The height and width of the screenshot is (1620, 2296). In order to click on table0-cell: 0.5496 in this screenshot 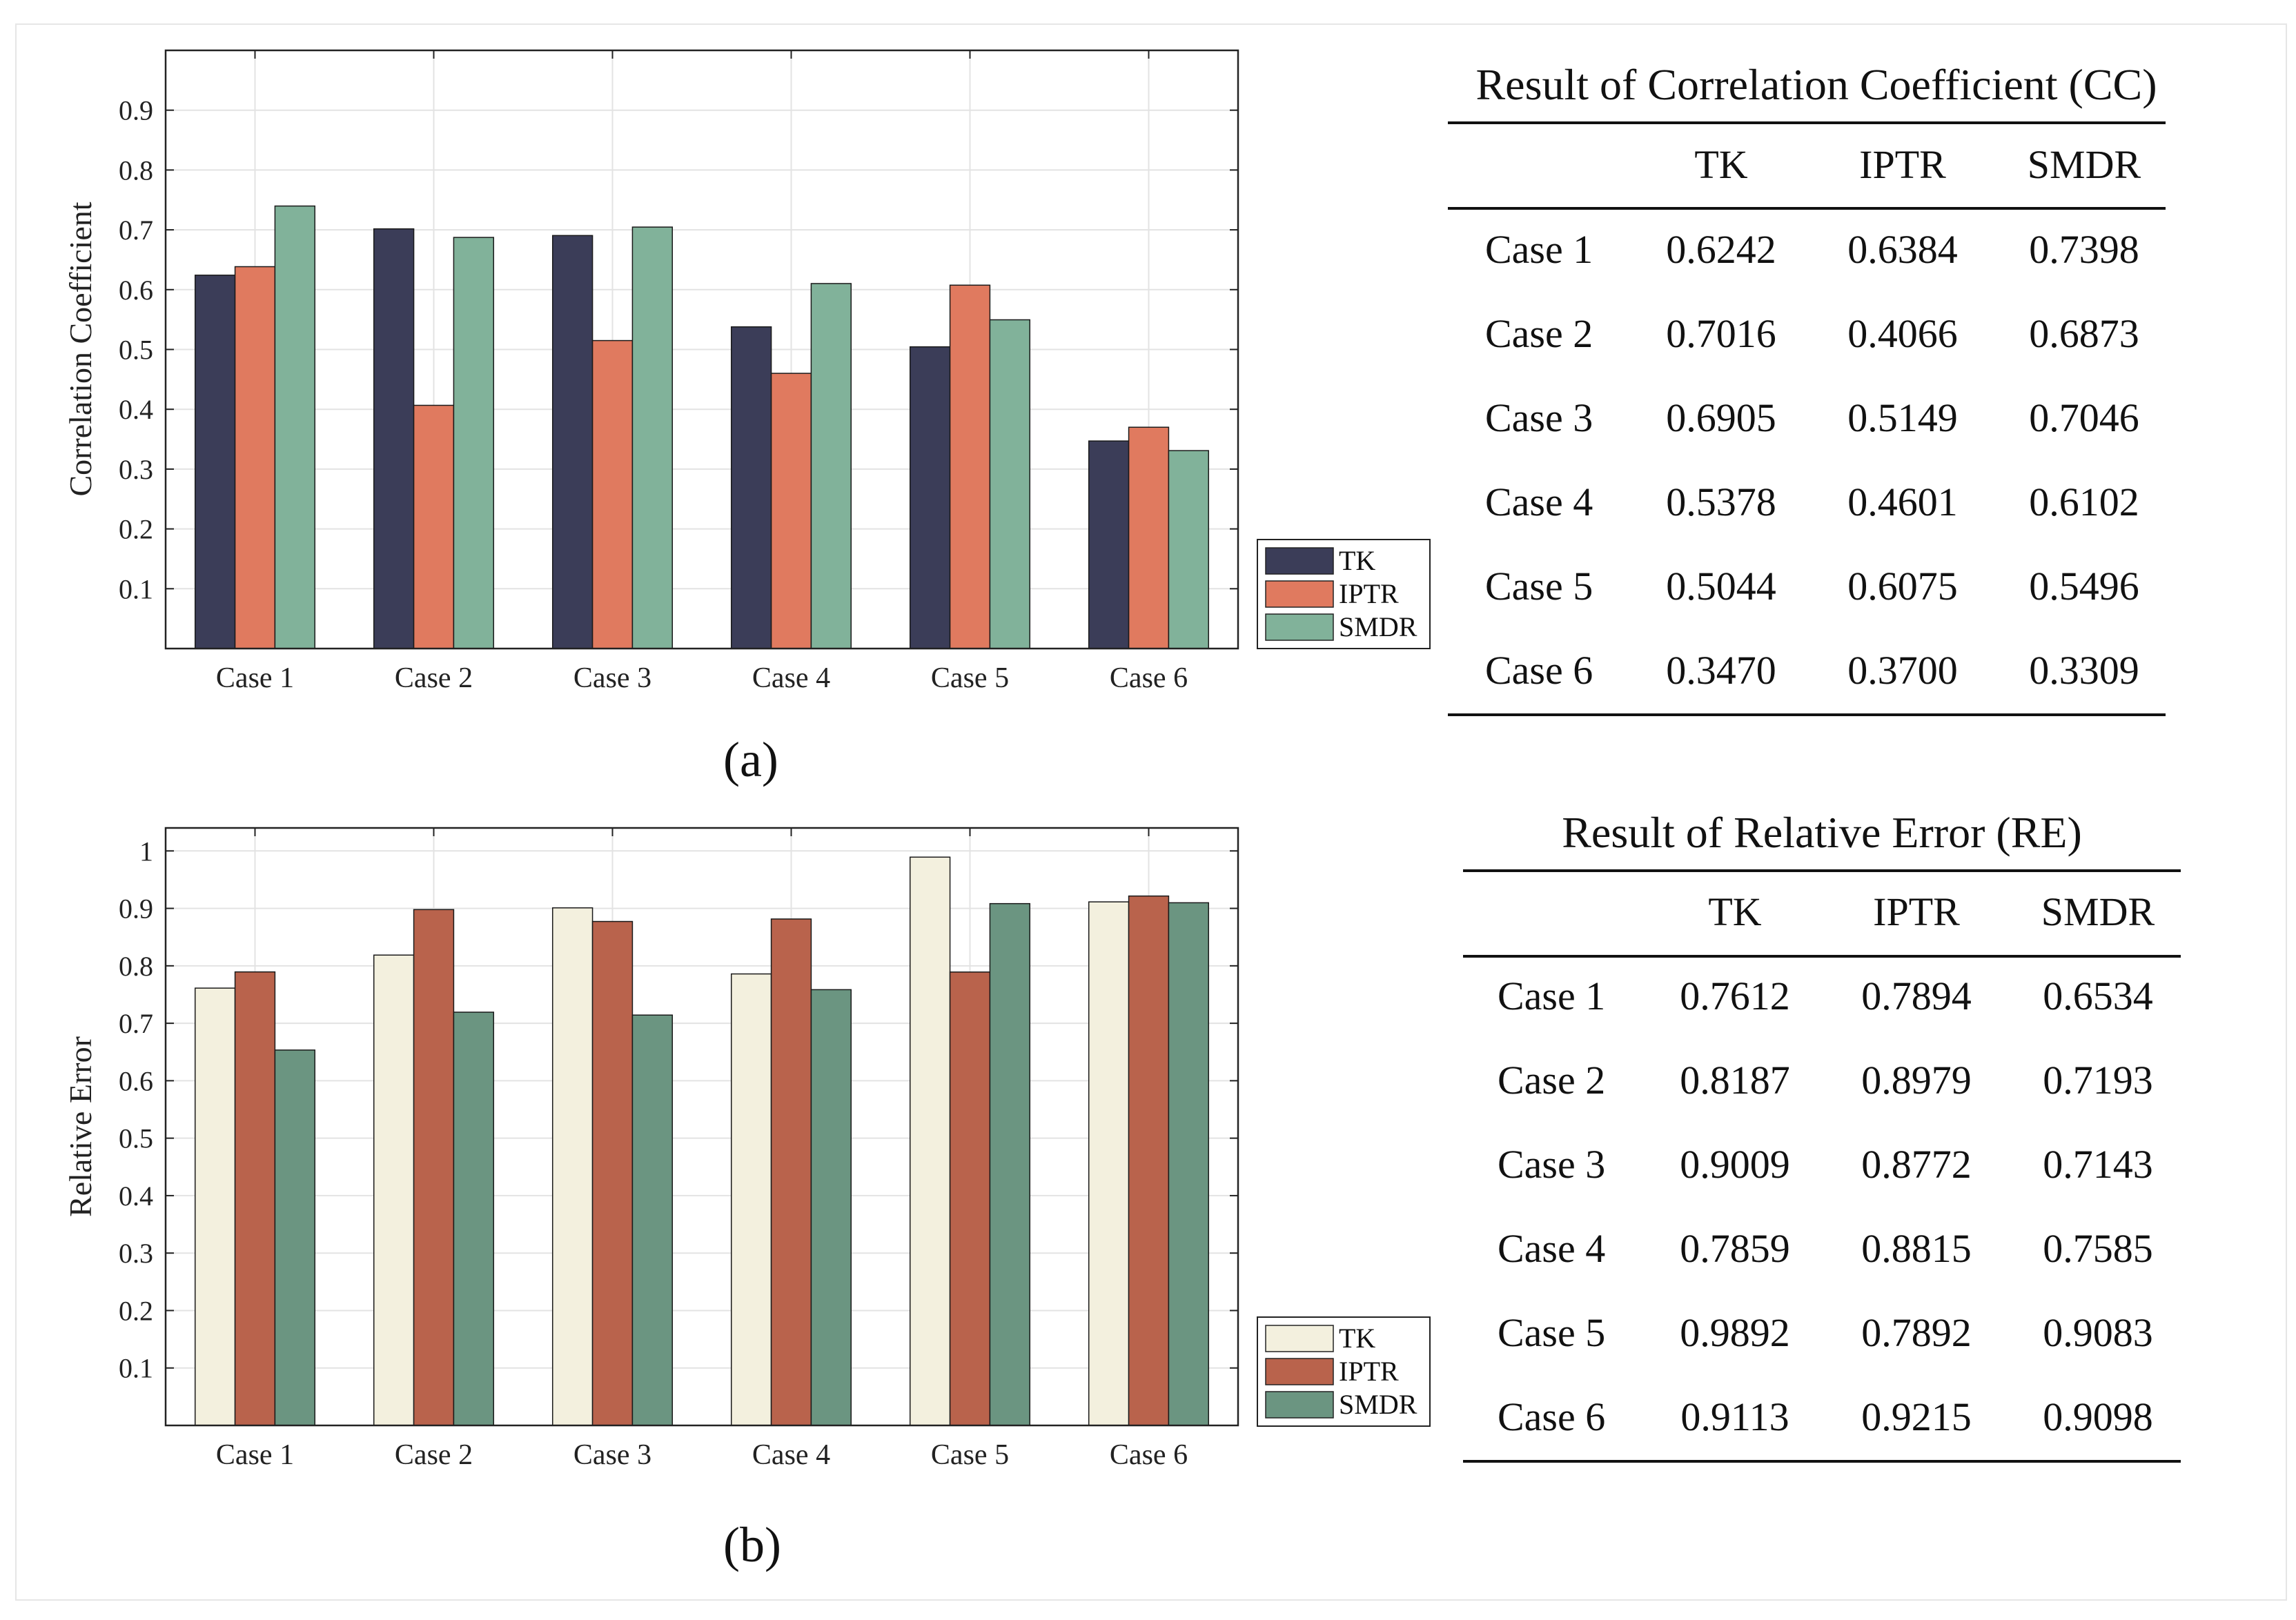, I will do `click(2084, 586)`.